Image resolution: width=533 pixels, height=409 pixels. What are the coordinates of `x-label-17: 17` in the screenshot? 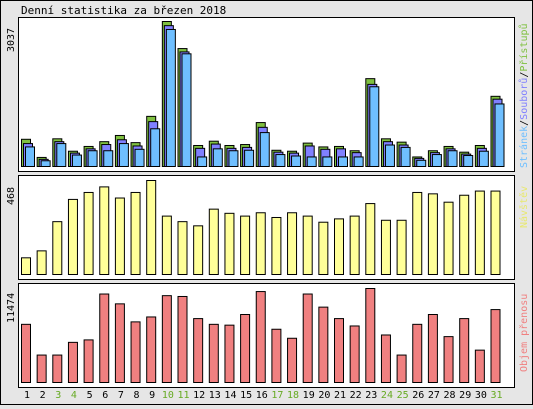 It's located at (277, 395).